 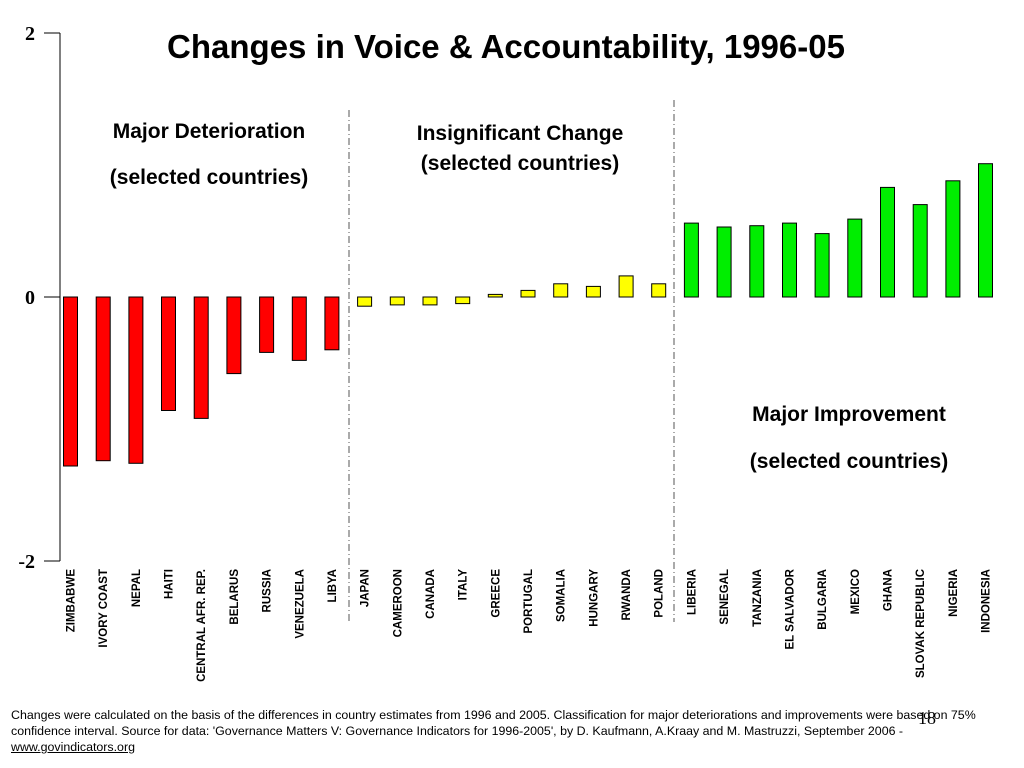 I want to click on bar-venezuela, so click(x=299, y=328).